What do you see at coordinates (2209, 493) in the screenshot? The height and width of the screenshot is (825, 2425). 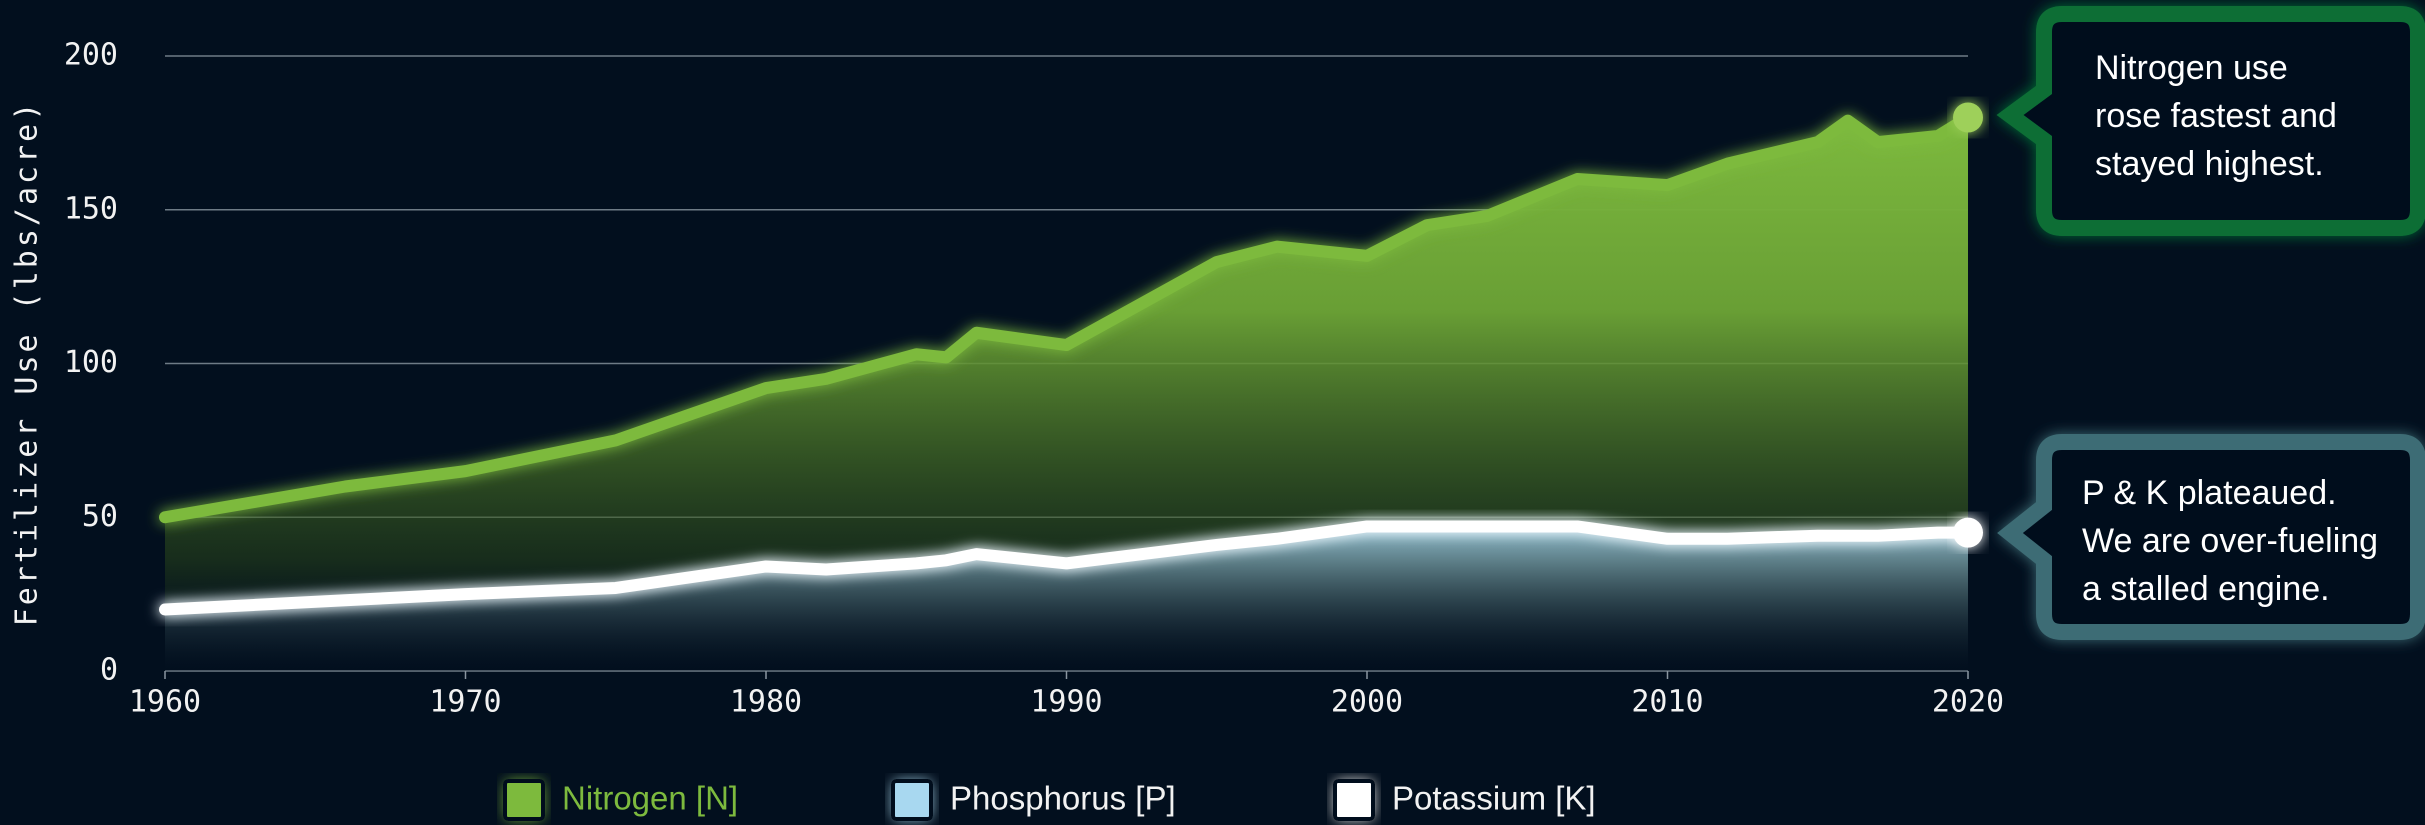 I see `annotation-text: P & K plateaued.` at bounding box center [2209, 493].